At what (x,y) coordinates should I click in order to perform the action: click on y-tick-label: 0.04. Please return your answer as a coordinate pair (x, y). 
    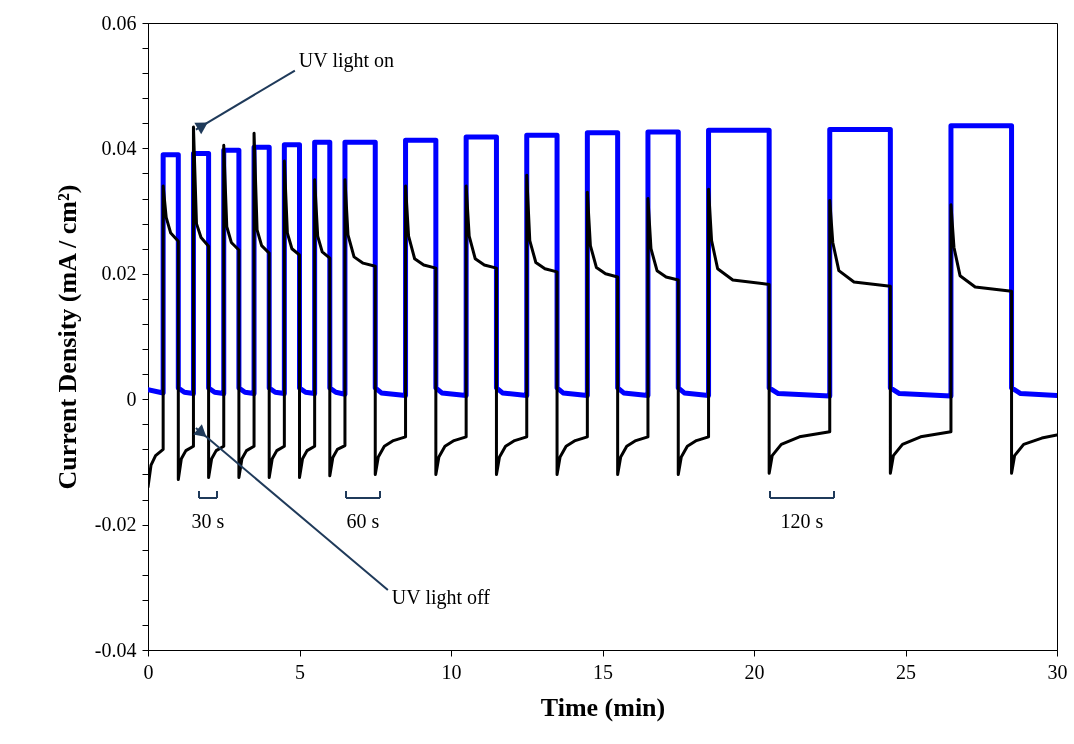
    Looking at the image, I should click on (119, 147).